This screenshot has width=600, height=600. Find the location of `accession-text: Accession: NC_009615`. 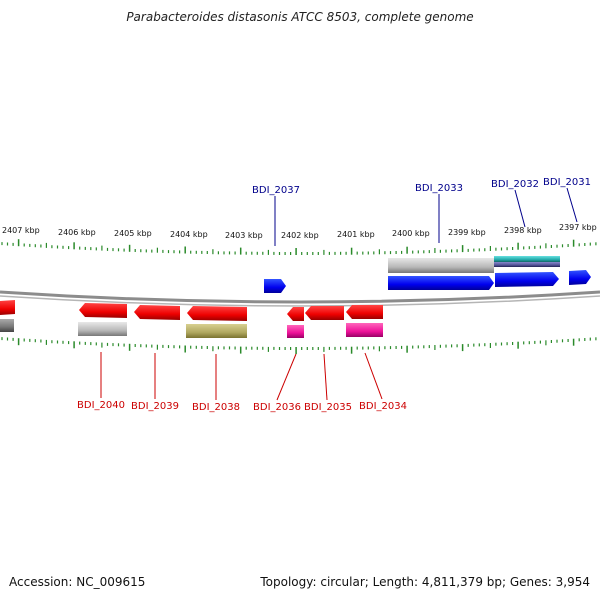

accession-text: Accession: NC_009615 is located at coordinates (77, 582).